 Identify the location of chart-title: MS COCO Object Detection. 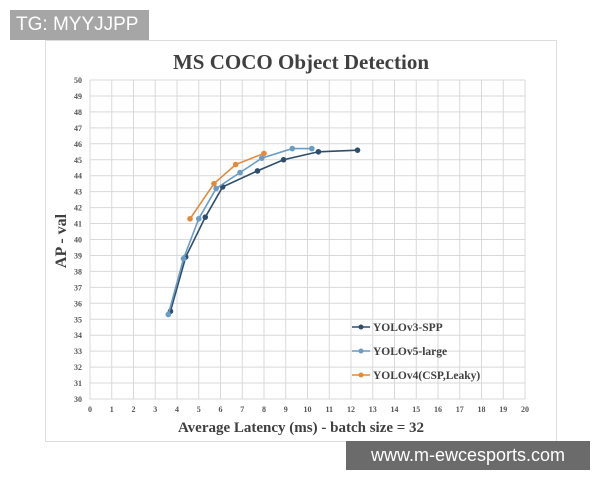
(301, 62).